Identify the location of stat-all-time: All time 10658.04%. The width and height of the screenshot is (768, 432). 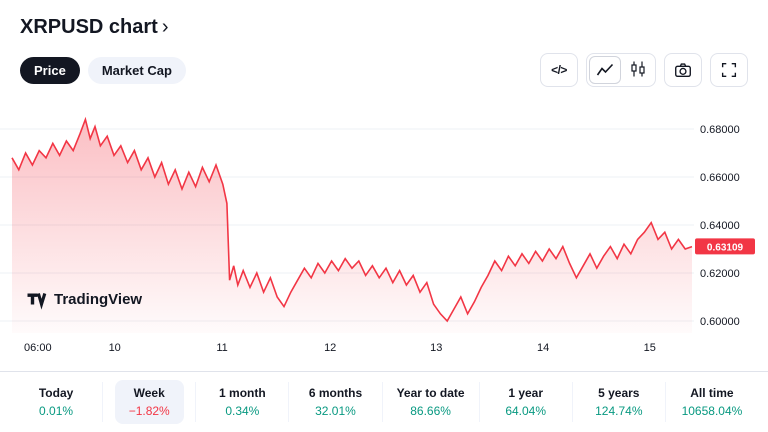
(712, 402).